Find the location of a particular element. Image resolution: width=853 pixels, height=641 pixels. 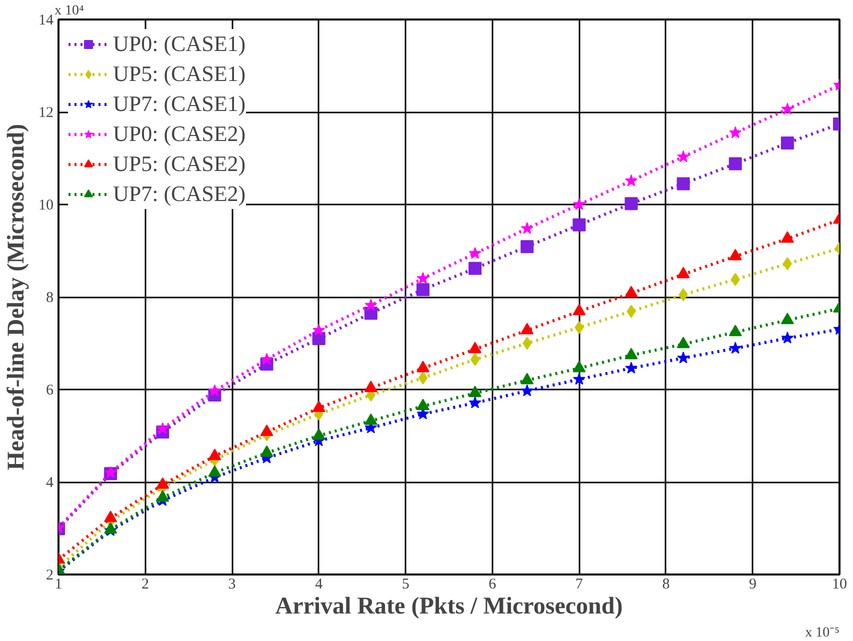

y-tick-label: 4 is located at coordinates (50, 483).